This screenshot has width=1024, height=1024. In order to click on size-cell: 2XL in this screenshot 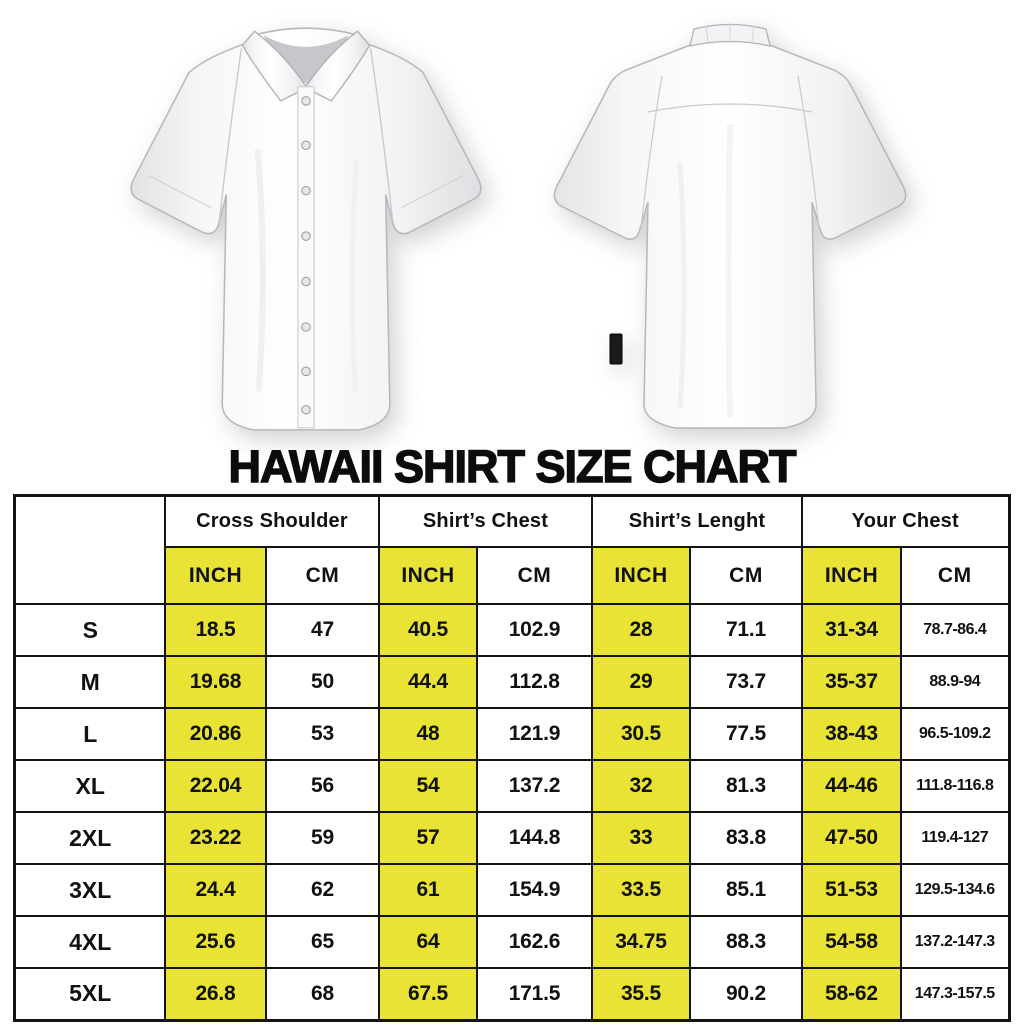, I will do `click(89, 838)`.